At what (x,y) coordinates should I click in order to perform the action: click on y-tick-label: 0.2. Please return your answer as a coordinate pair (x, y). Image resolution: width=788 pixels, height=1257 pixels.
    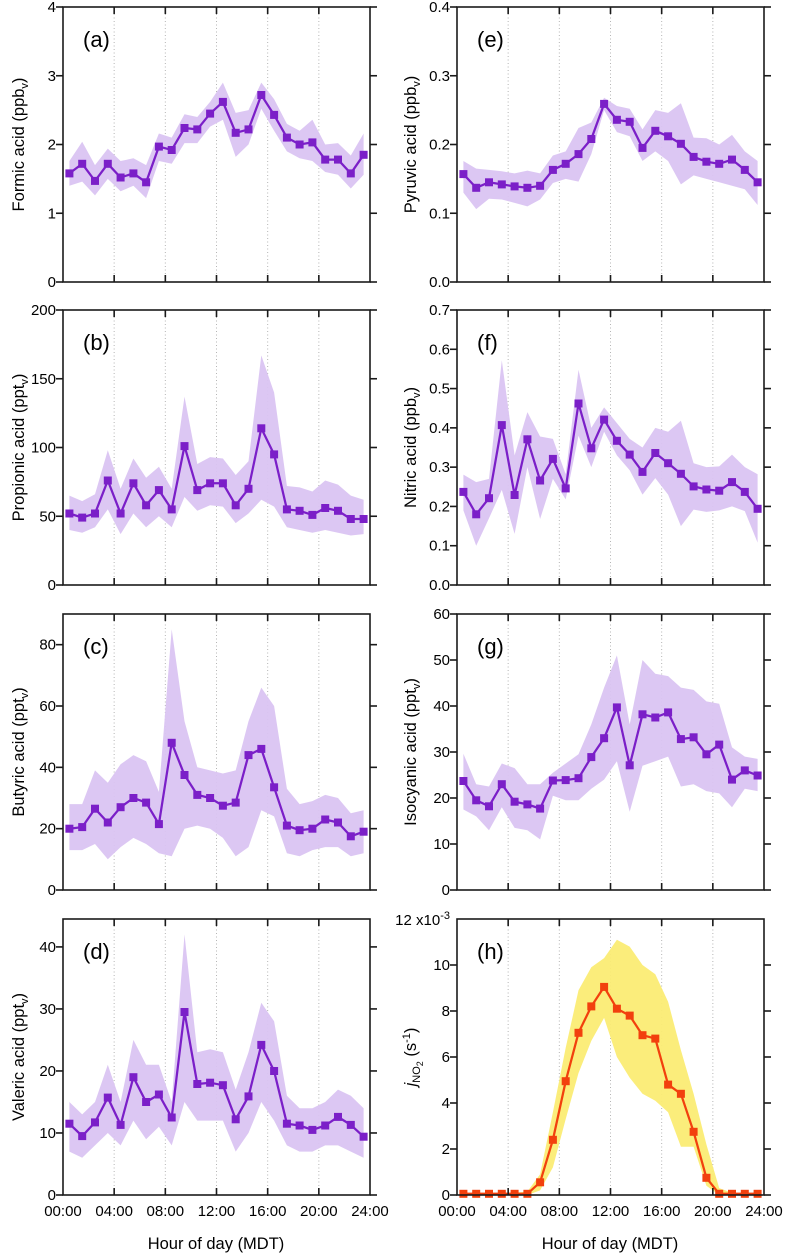
    Looking at the image, I should click on (439, 145).